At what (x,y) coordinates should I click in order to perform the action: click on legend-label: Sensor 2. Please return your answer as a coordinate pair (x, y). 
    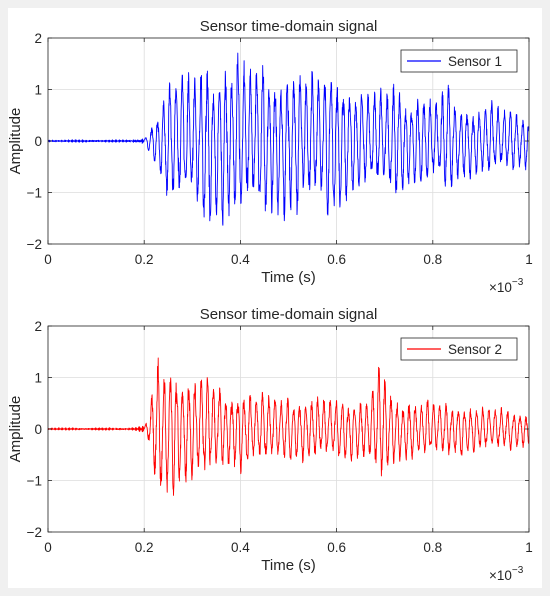
    Looking at the image, I should click on (475, 349).